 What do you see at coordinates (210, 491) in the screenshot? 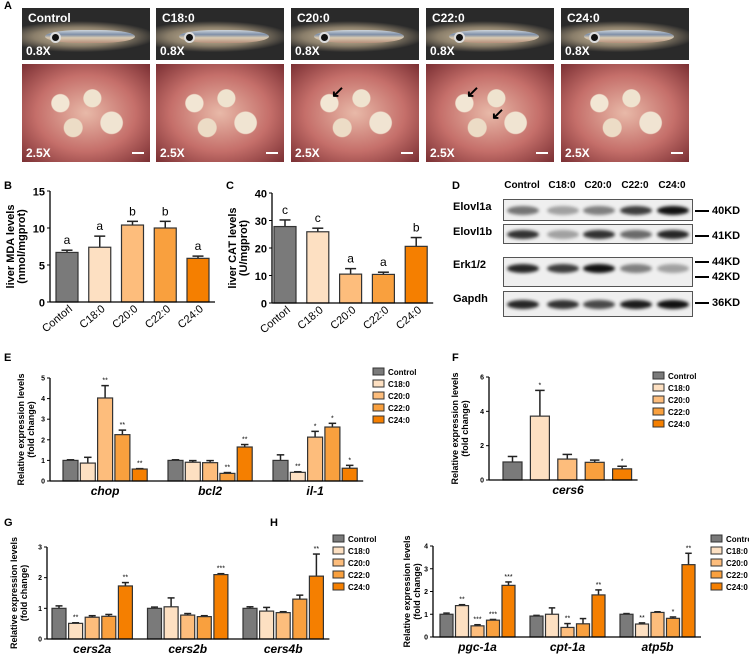
I see `x-group-label: bcl2` at bounding box center [210, 491].